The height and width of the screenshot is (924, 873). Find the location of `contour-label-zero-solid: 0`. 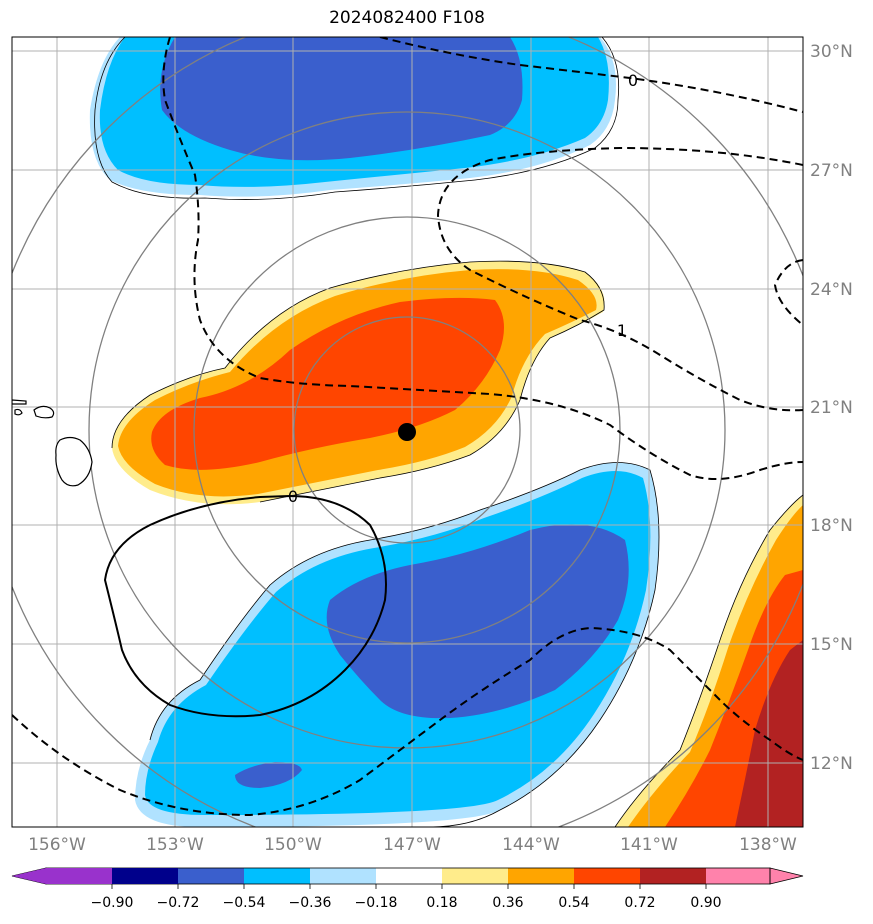

contour-label-zero-solid: 0 is located at coordinates (293, 496).